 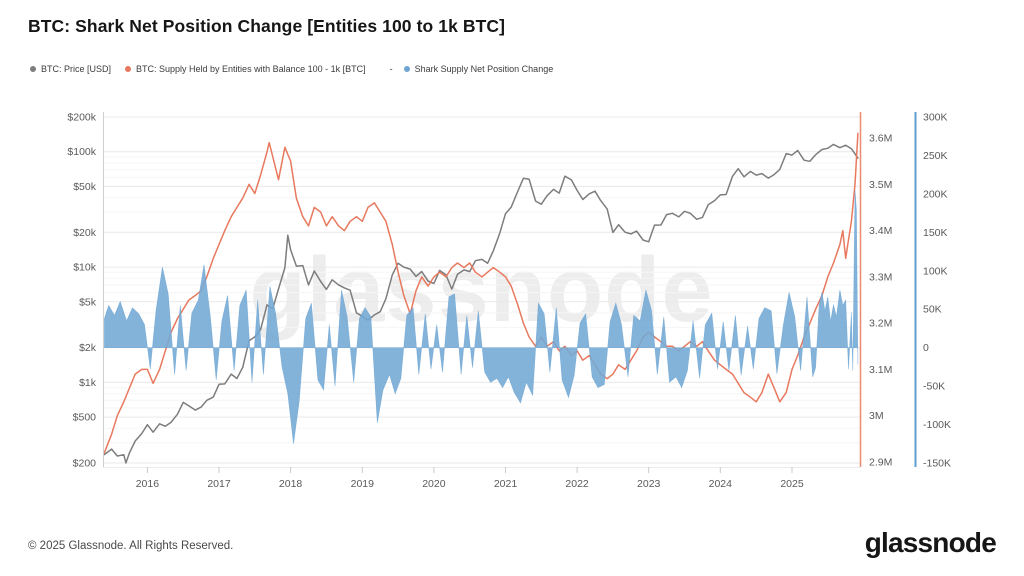 I want to click on legend-label: BTC: Price [USD], so click(x=76, y=69).